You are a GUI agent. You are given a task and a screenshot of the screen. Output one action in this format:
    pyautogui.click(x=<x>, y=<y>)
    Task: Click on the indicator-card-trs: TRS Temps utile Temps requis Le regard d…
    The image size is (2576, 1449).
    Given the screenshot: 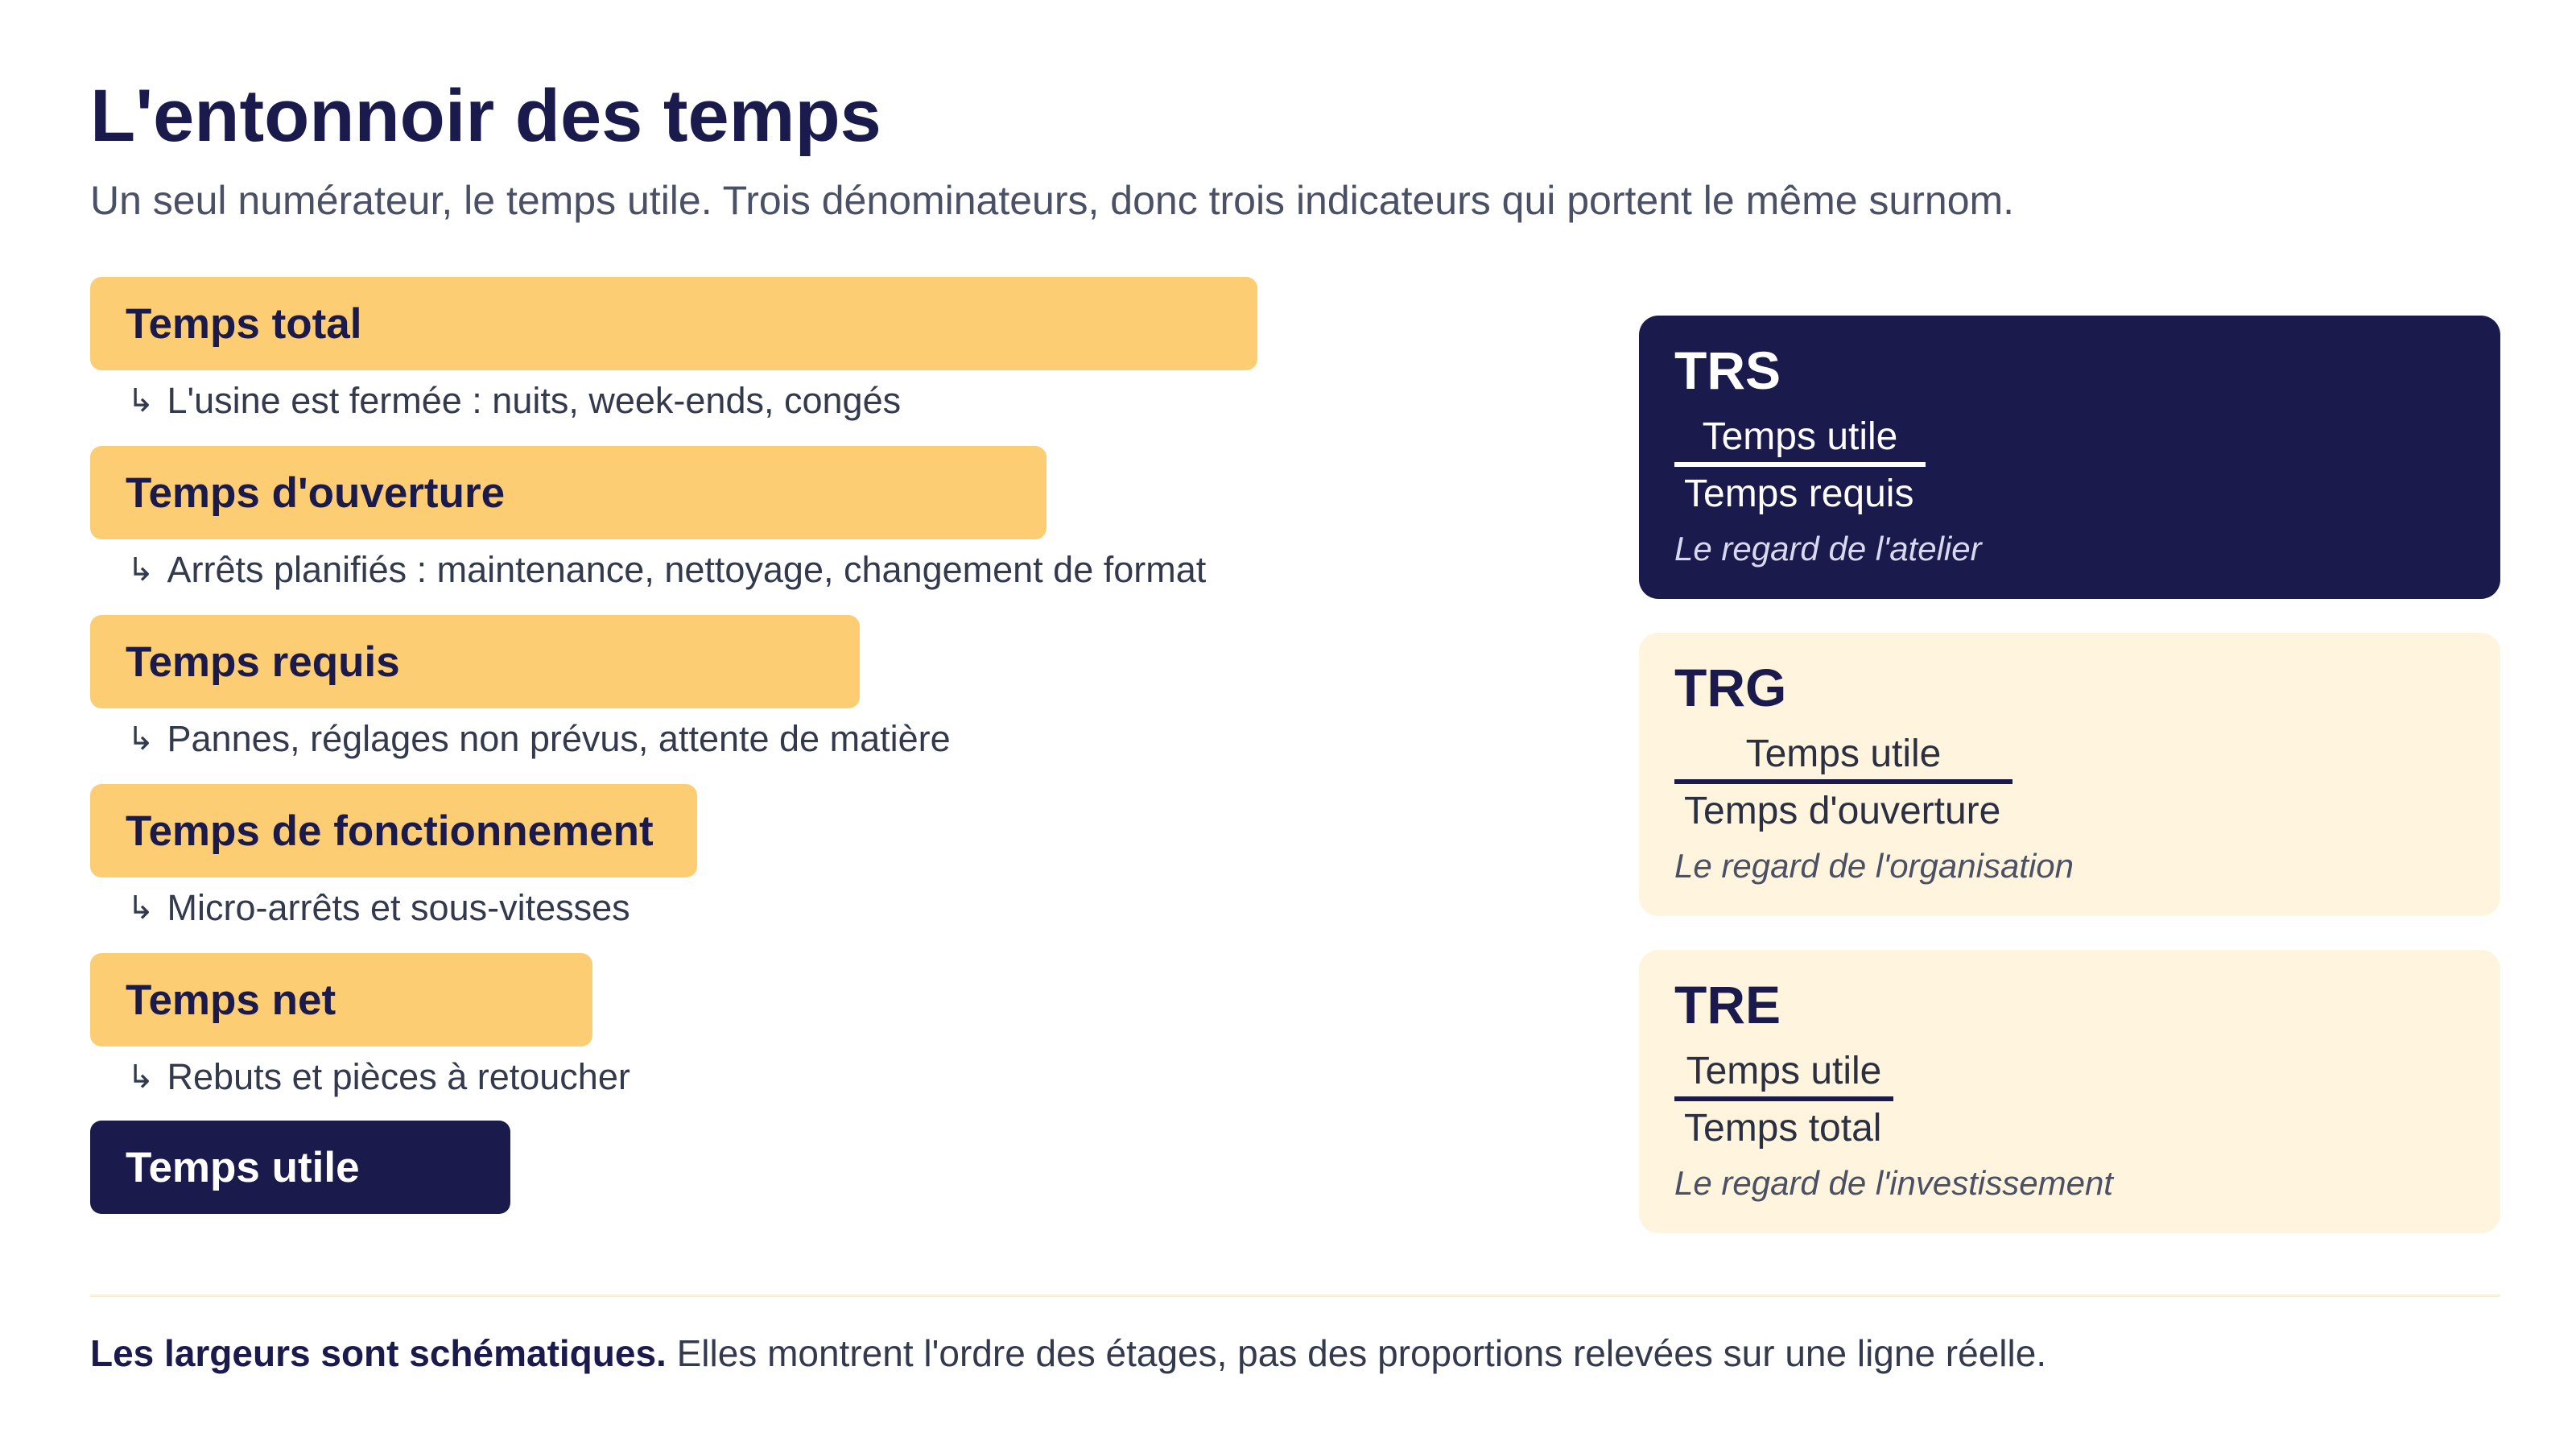 What is the action you would take?
    pyautogui.click(x=2069, y=457)
    